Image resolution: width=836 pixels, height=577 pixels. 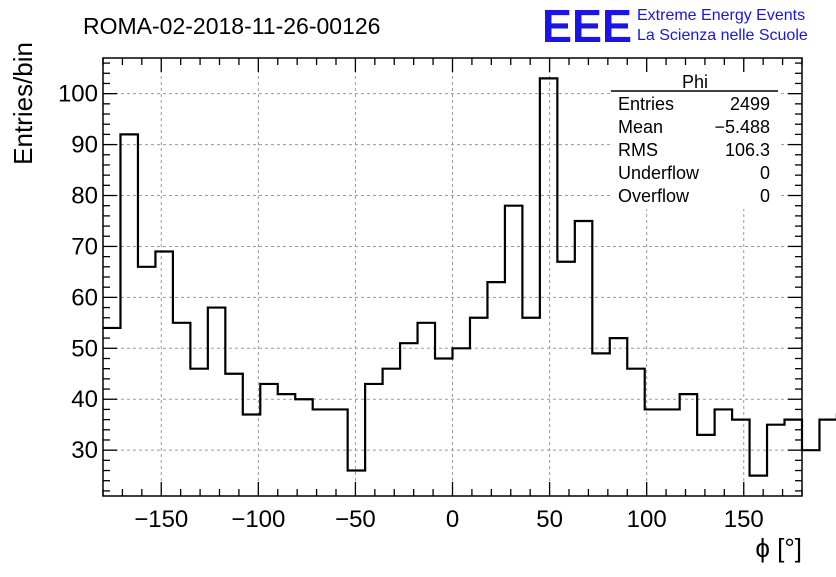 What do you see at coordinates (744, 519) in the screenshot?
I see `x-tick-label: 150` at bounding box center [744, 519].